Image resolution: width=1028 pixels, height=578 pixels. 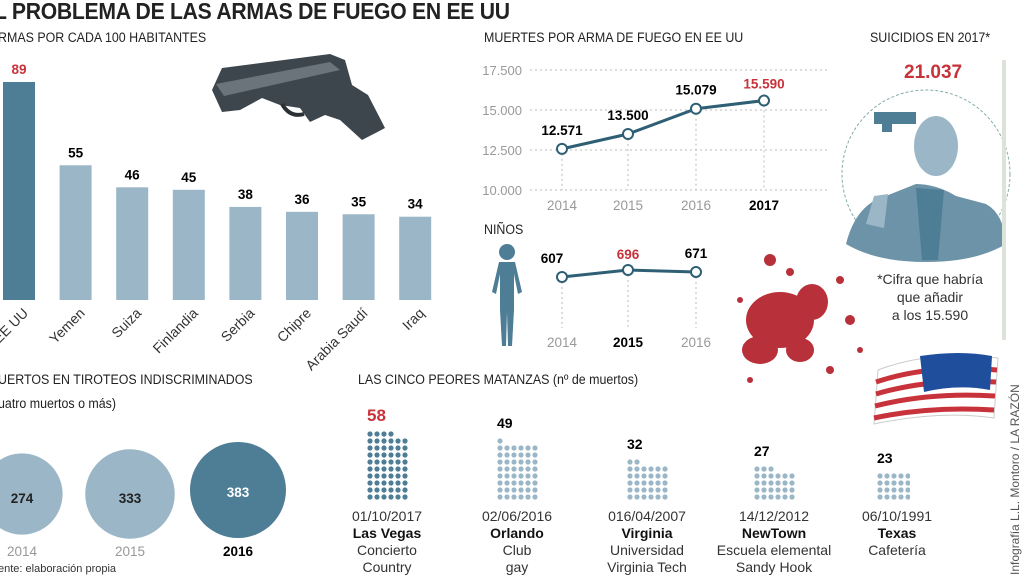 What do you see at coordinates (897, 516) in the screenshot?
I see `massacre-date: 06/10/1991` at bounding box center [897, 516].